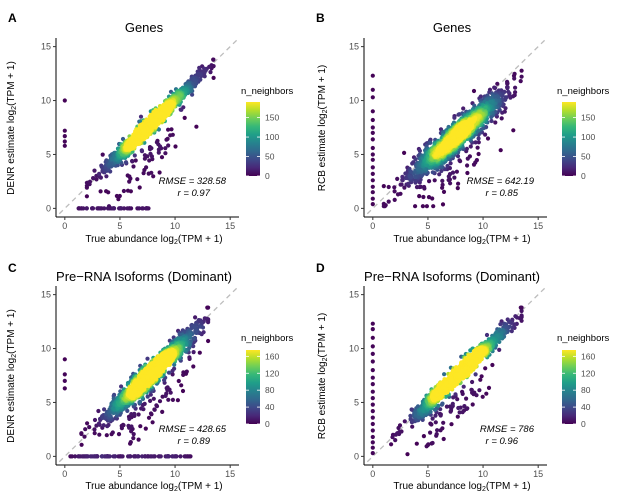  Describe the element at coordinates (272, 137) in the screenshot. I see `legend-tick-label: 100` at that location.